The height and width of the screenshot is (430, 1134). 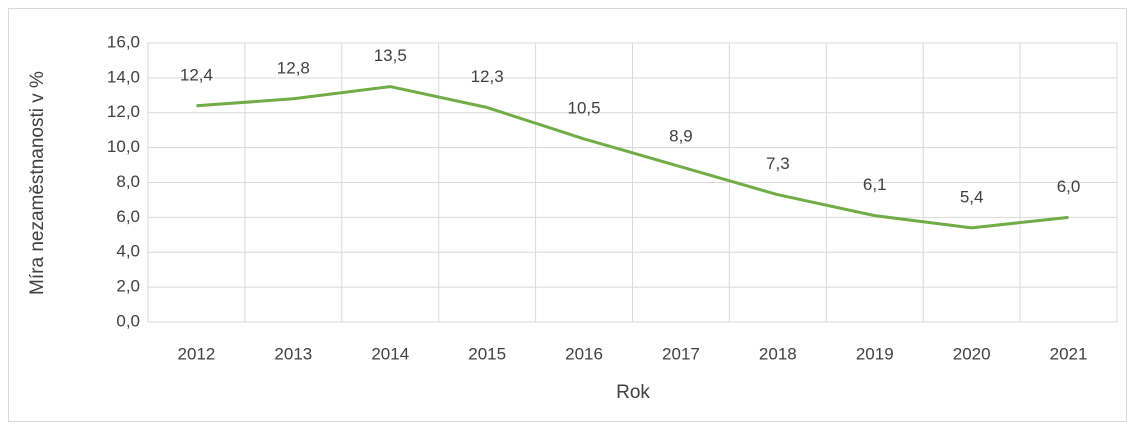 What do you see at coordinates (1069, 186) in the screenshot?
I see `data-label: 6,0` at bounding box center [1069, 186].